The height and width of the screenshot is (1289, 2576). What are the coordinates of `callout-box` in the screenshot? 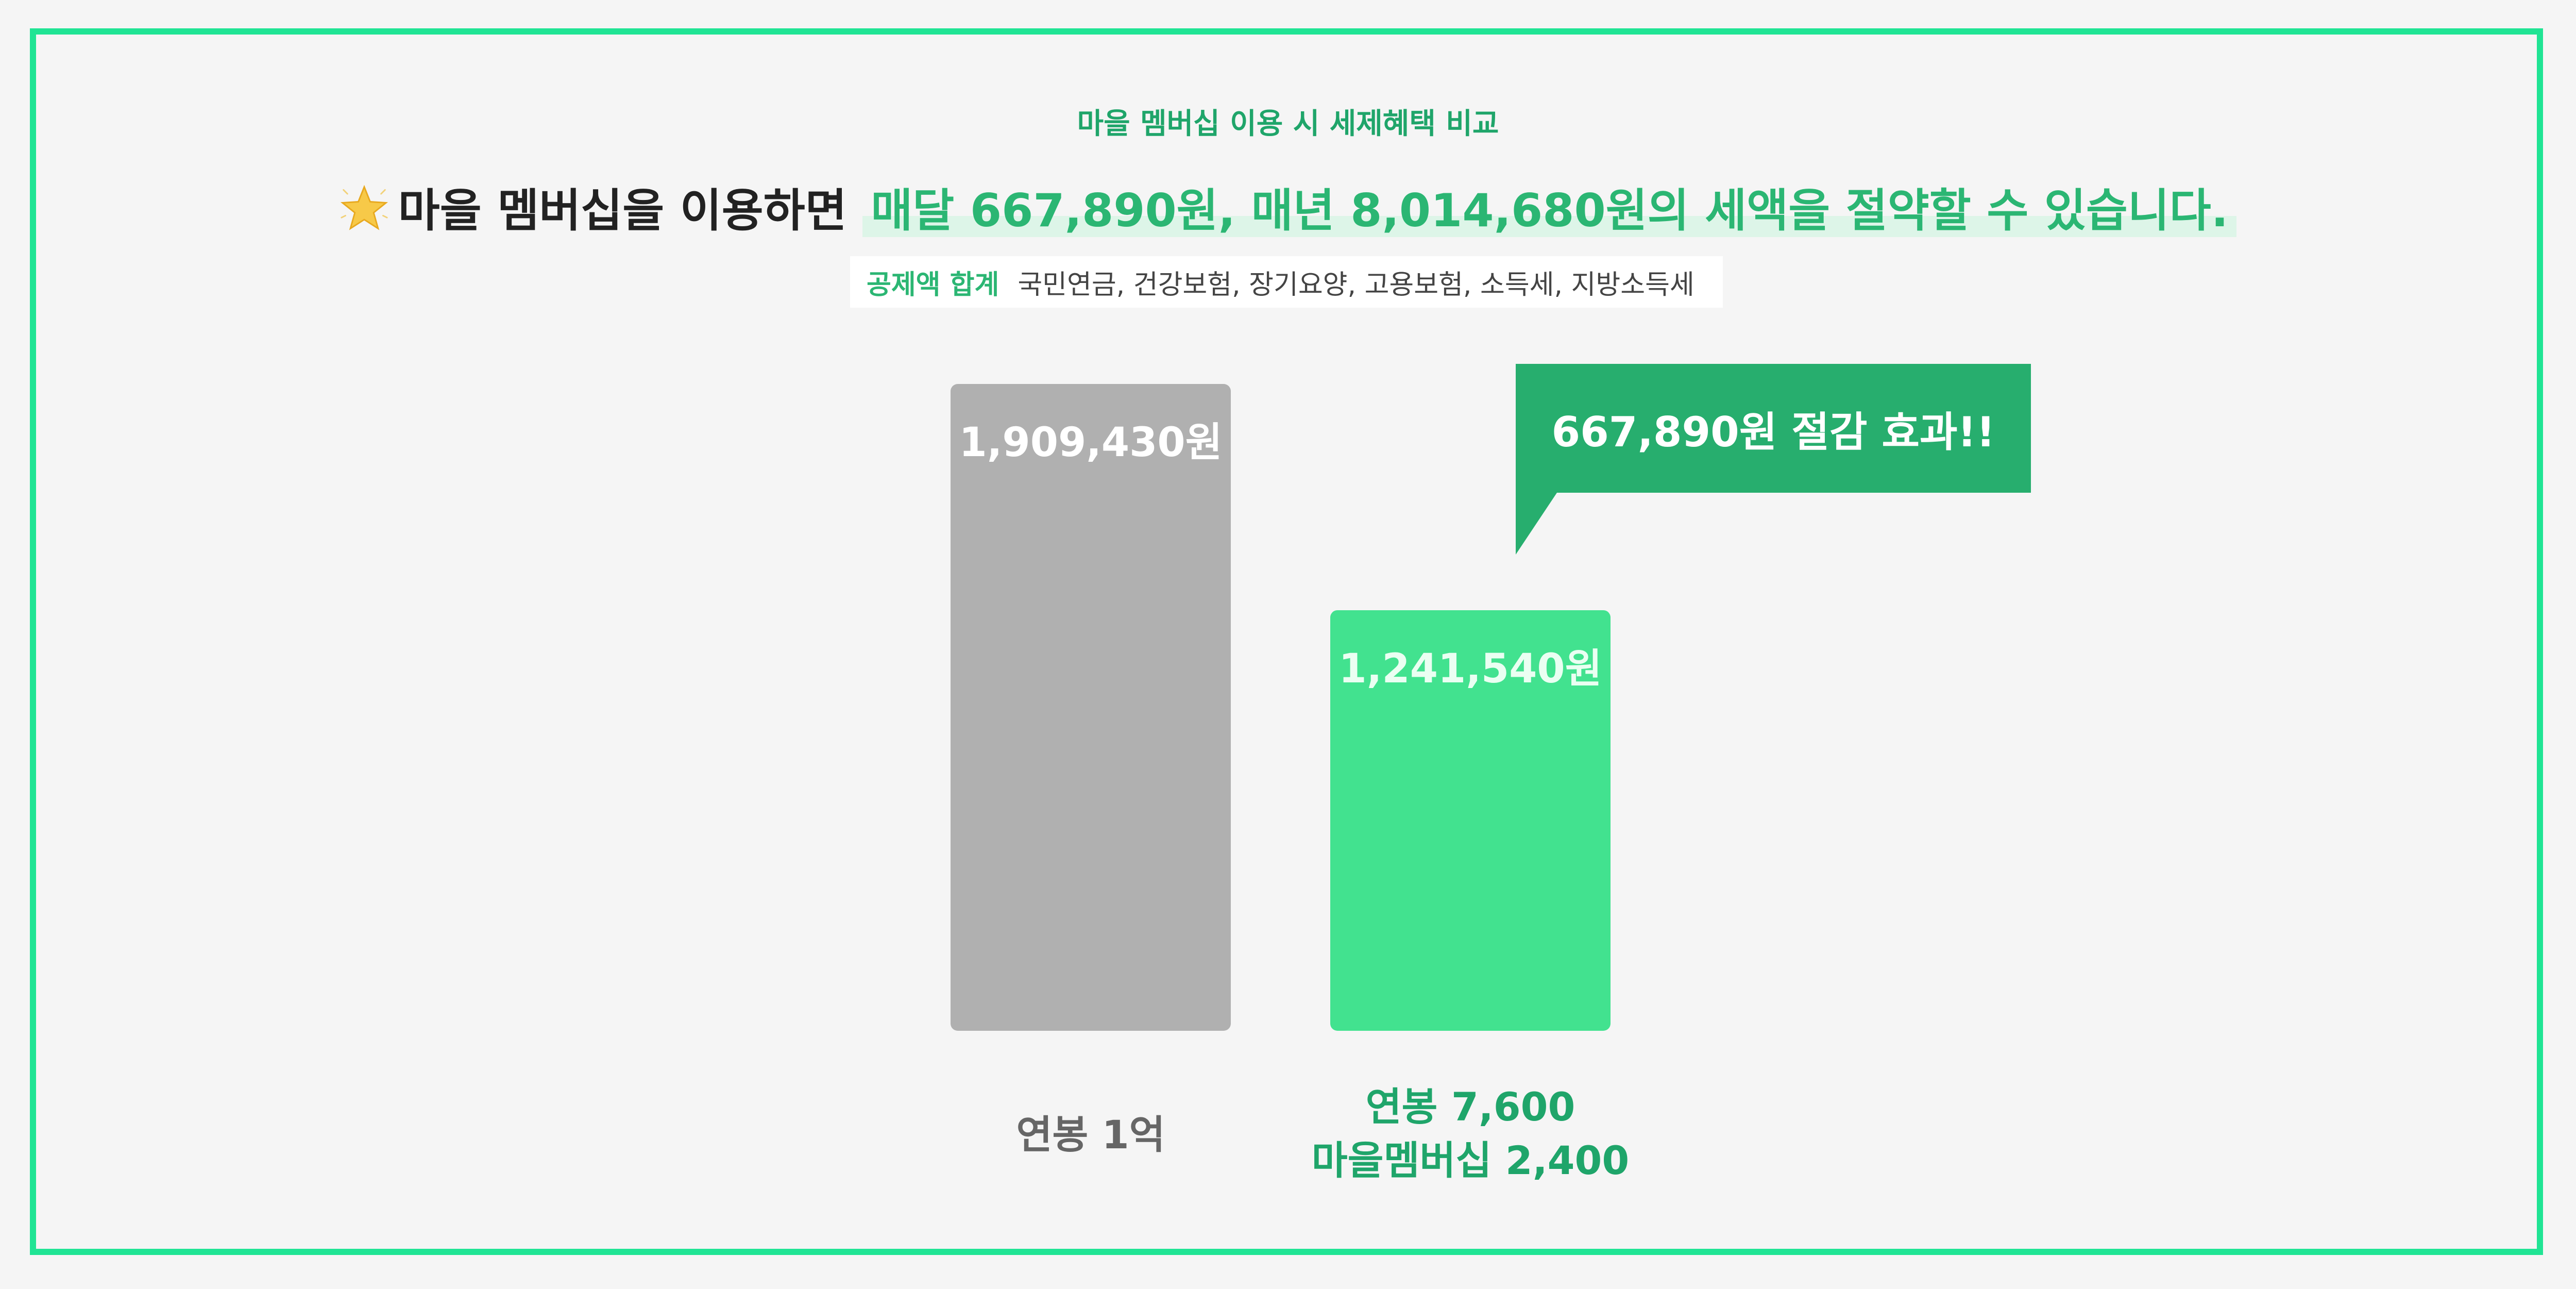 It's located at (1773, 459).